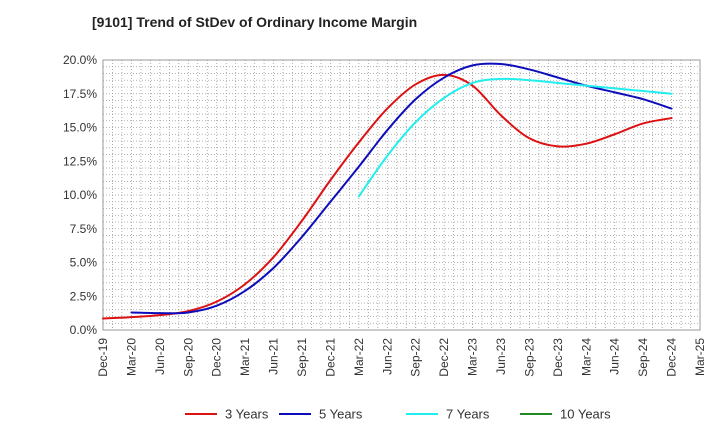 This screenshot has width=720, height=445. What do you see at coordinates (585, 414) in the screenshot?
I see `legend-label-10-years: 10 Years` at bounding box center [585, 414].